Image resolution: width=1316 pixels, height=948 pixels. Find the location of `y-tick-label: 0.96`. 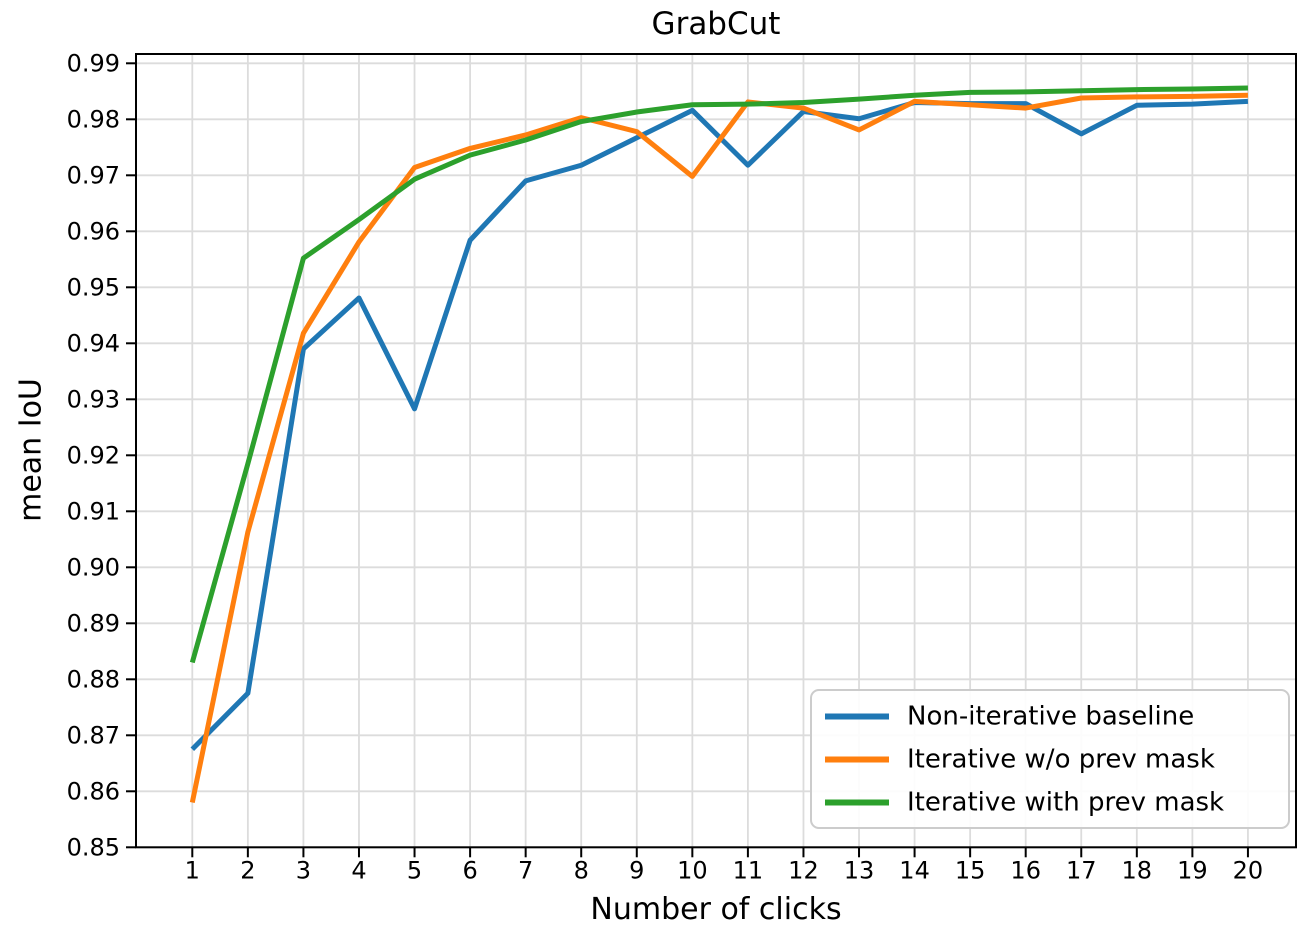

y-tick-label: 0.96 is located at coordinates (93, 231).